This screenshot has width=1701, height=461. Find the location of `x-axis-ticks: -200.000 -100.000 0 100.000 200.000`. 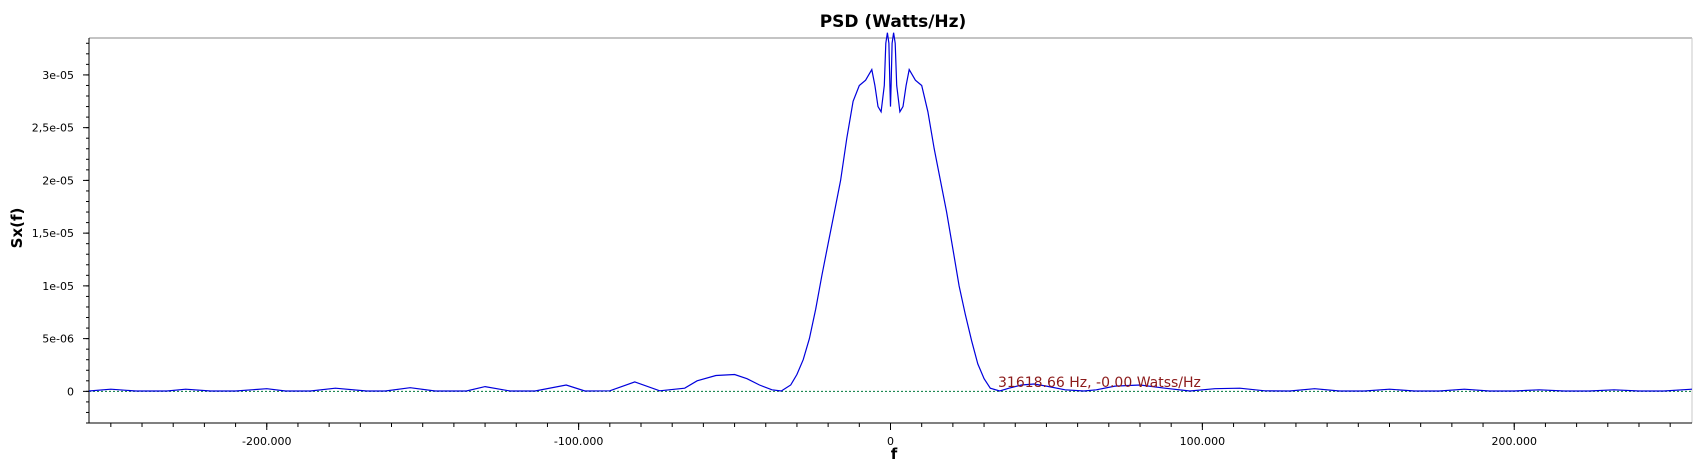

x-axis-ticks: -200.000 -100.000 0 100.000 200.000 is located at coordinates (890, 435).